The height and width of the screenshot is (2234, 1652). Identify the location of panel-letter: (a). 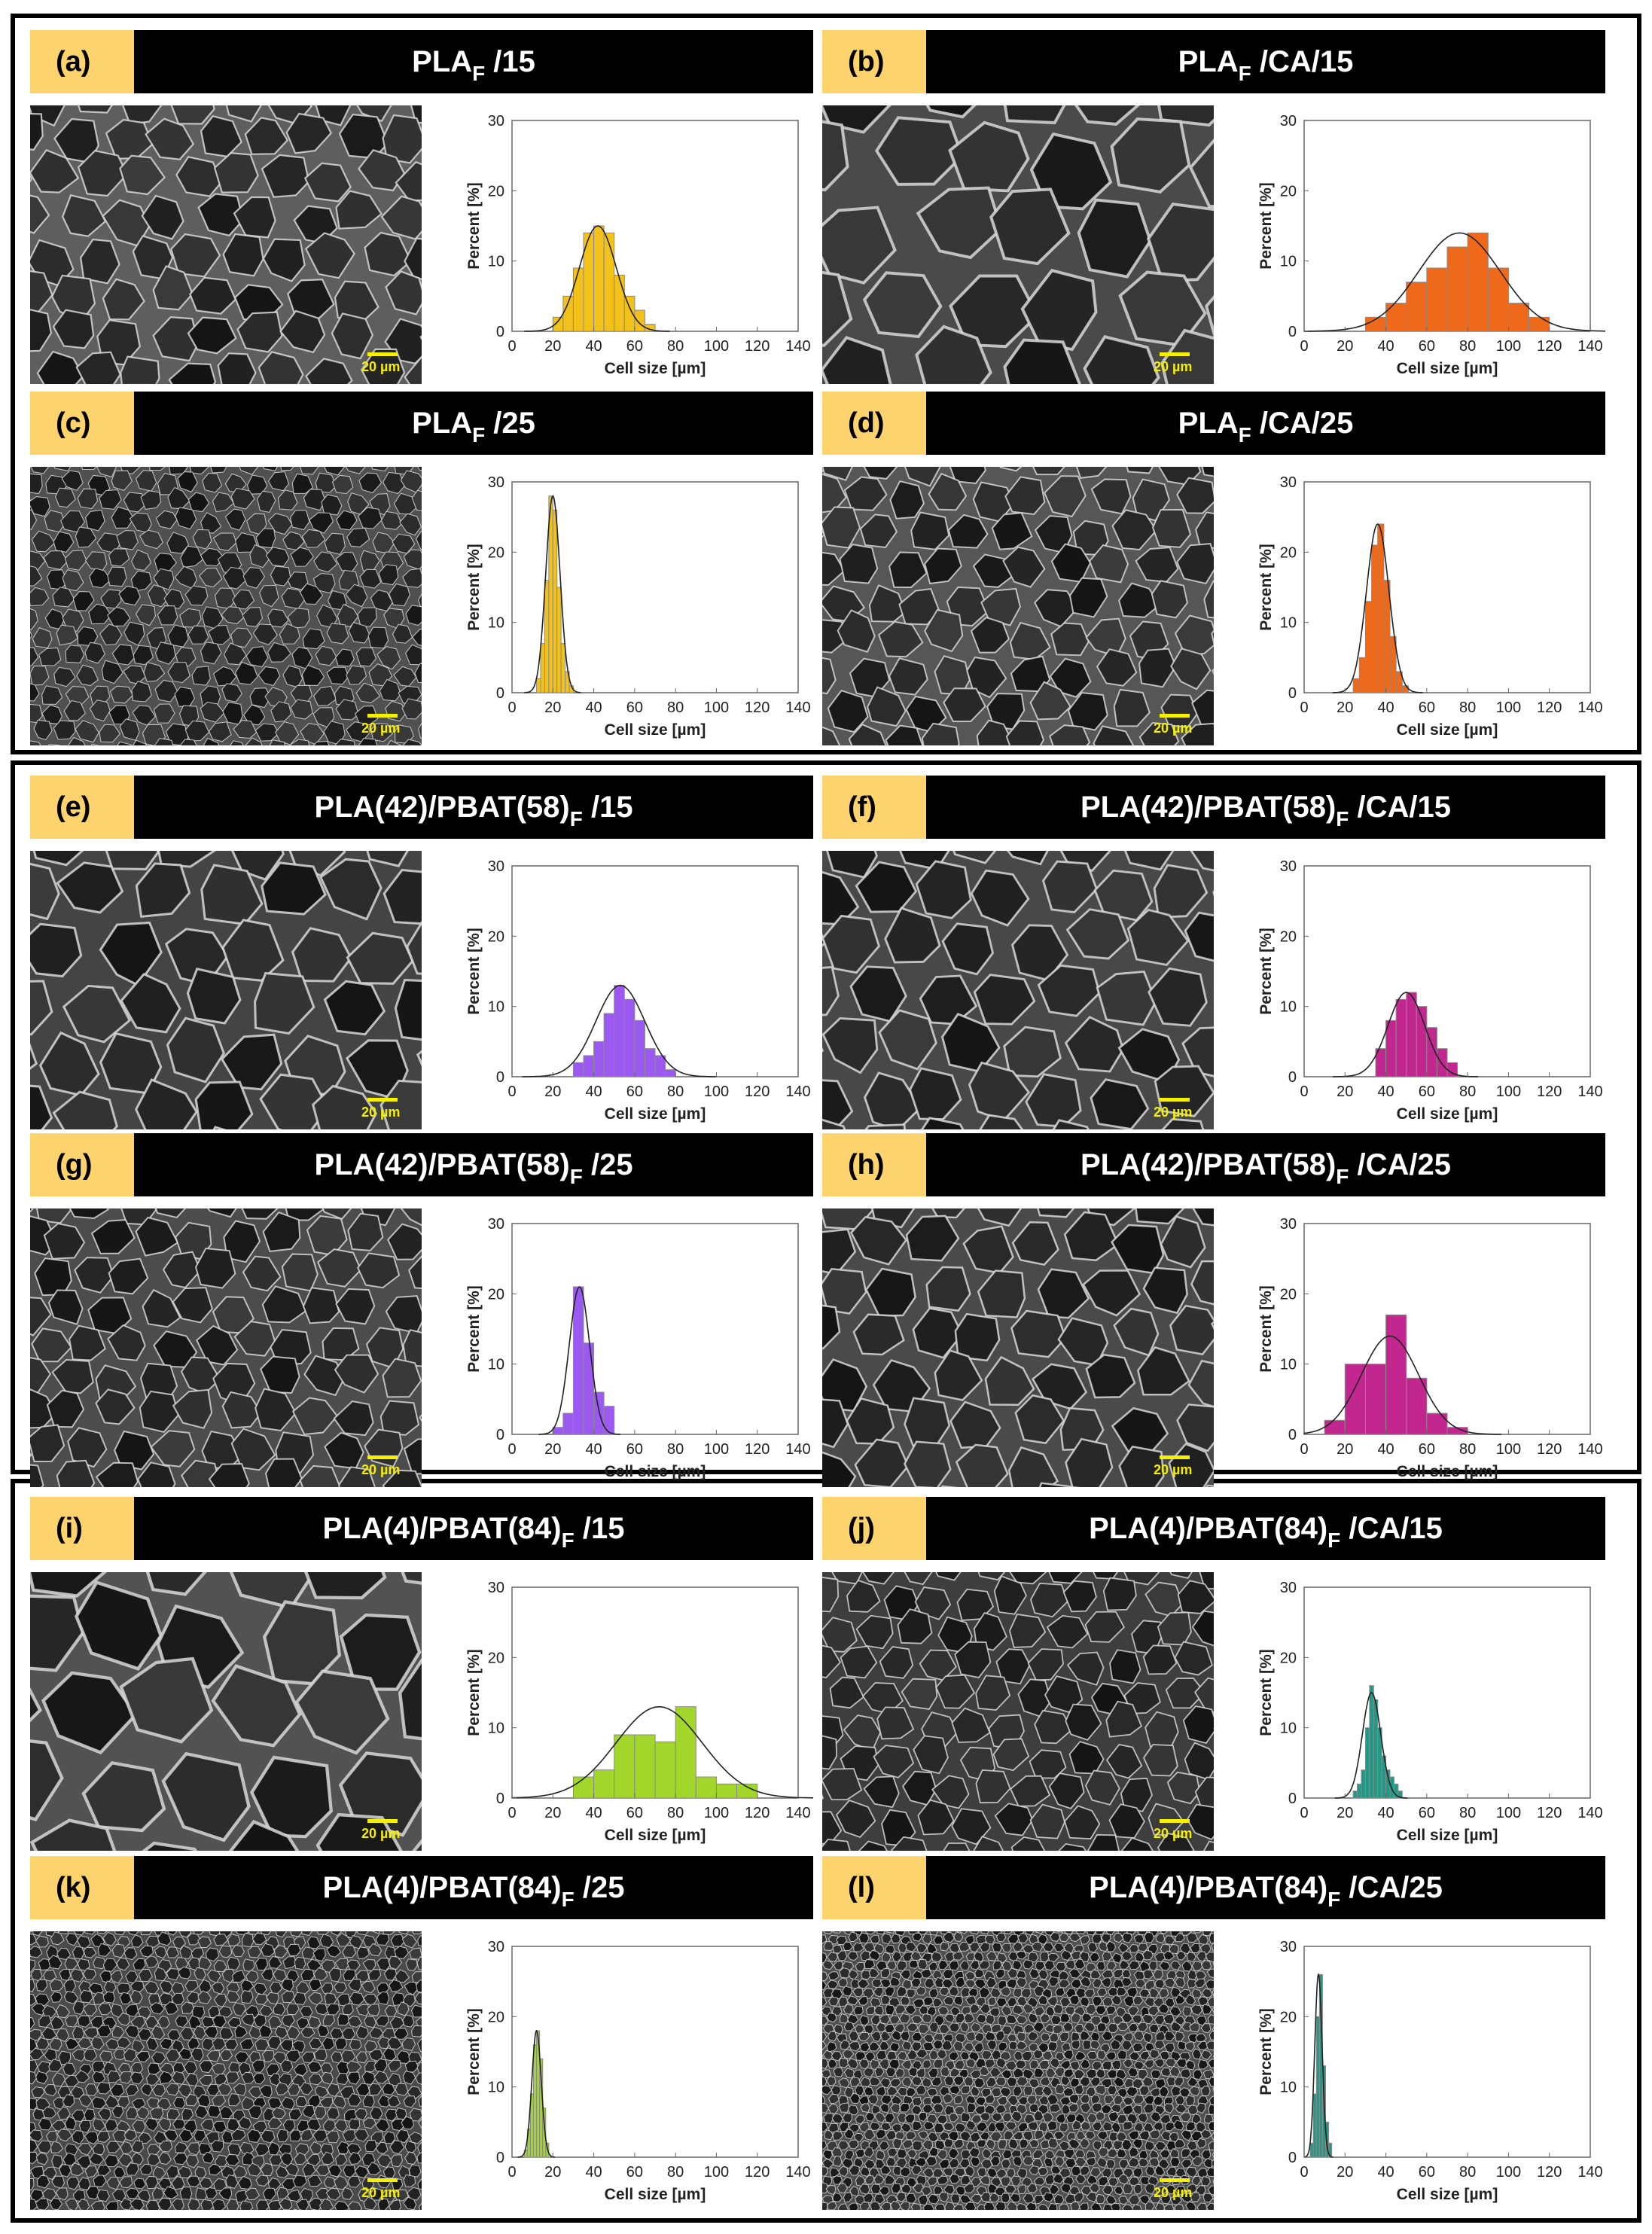
(82, 62).